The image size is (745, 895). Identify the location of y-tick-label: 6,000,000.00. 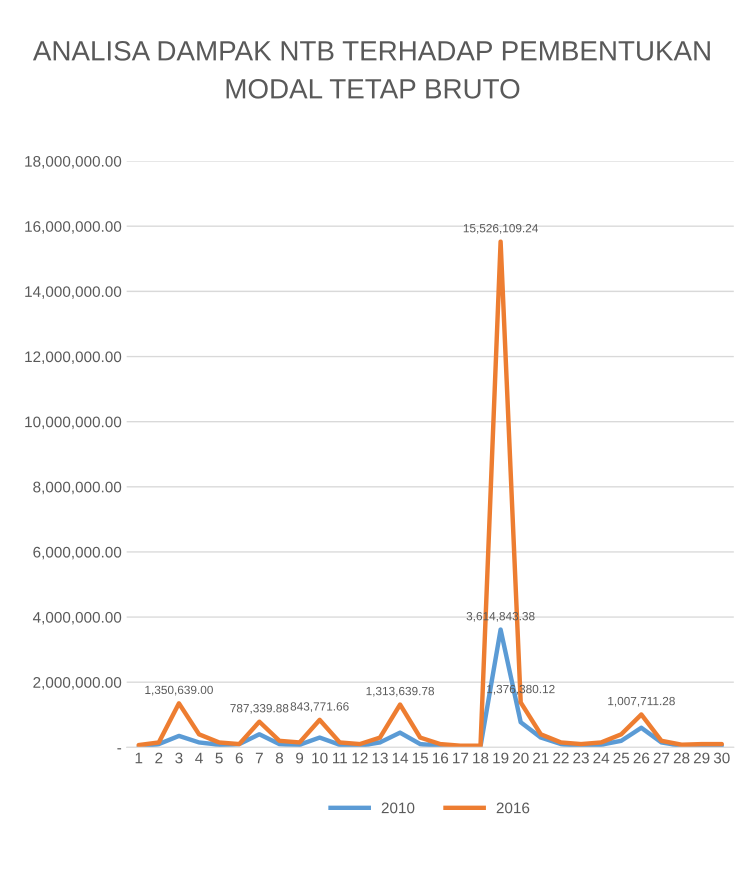
(77, 553).